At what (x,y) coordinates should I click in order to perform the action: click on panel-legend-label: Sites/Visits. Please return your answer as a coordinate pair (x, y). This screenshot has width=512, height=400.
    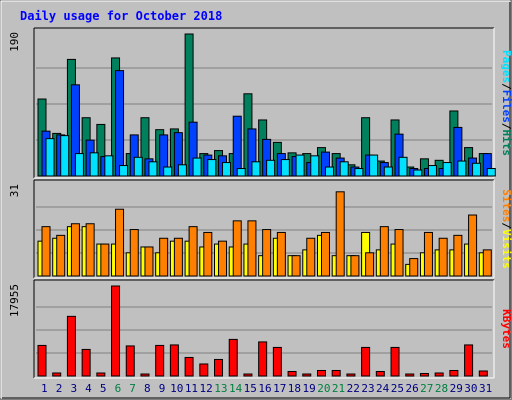
    Looking at the image, I should click on (506, 229).